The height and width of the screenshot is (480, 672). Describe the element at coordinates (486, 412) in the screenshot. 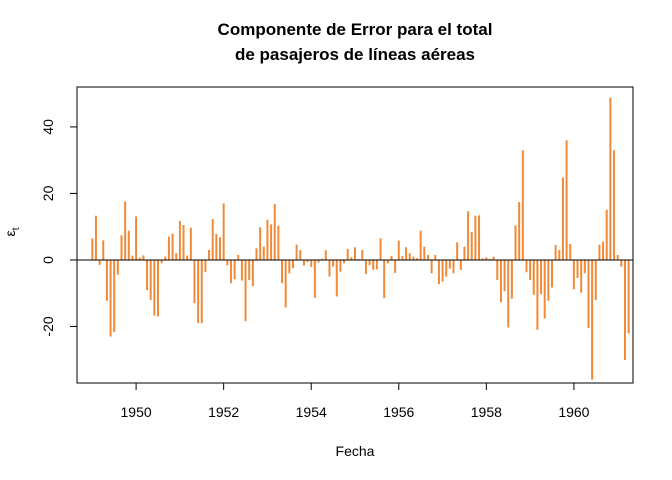

I see `x-tick-label: 1958` at that location.